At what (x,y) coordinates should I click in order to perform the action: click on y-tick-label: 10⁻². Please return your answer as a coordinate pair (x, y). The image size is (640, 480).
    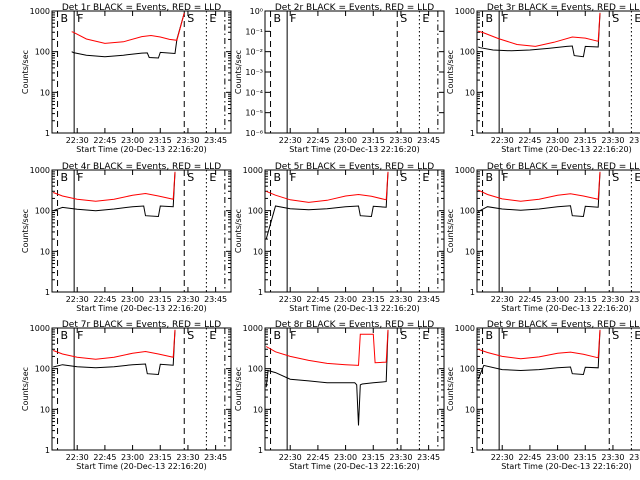
    Looking at the image, I should click on (254, 52).